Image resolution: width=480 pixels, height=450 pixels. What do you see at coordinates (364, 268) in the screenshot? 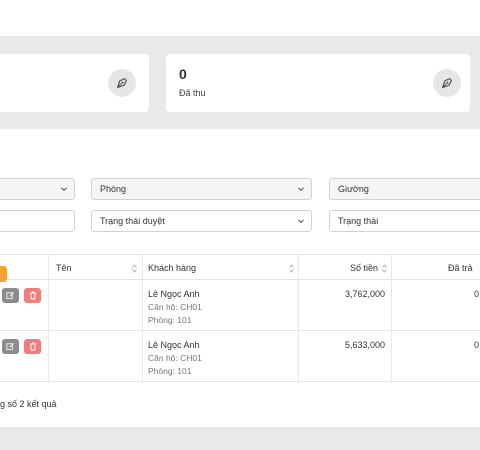
I see `header-amount: Số tiền` at bounding box center [364, 268].